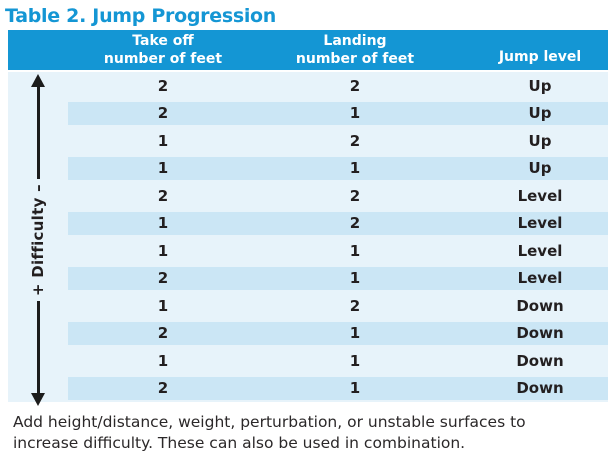 The width and height of the screenshot is (616, 462). Describe the element at coordinates (338, 196) in the screenshot. I see `table-row-cells: 2 2 Level` at that location.